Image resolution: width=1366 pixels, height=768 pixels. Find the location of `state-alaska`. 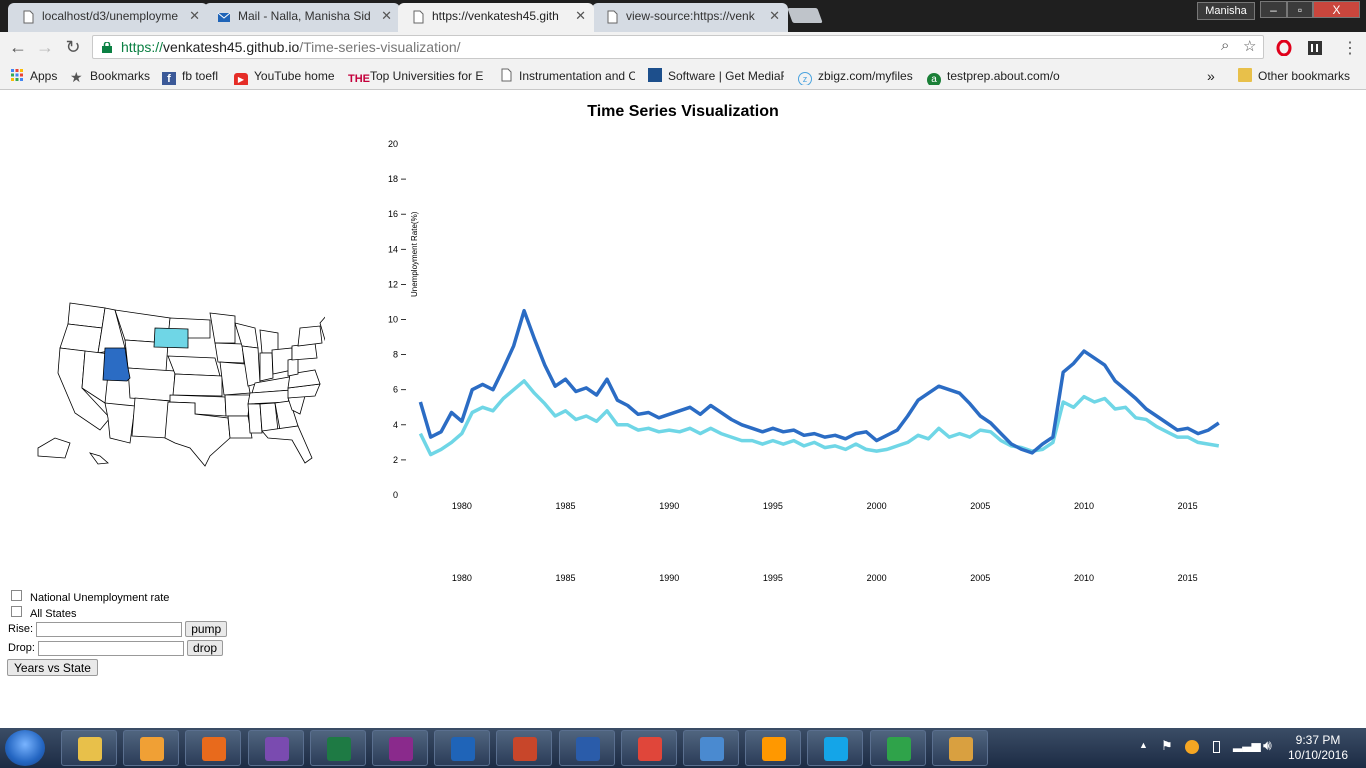

state-alaska is located at coordinates (54, 448).